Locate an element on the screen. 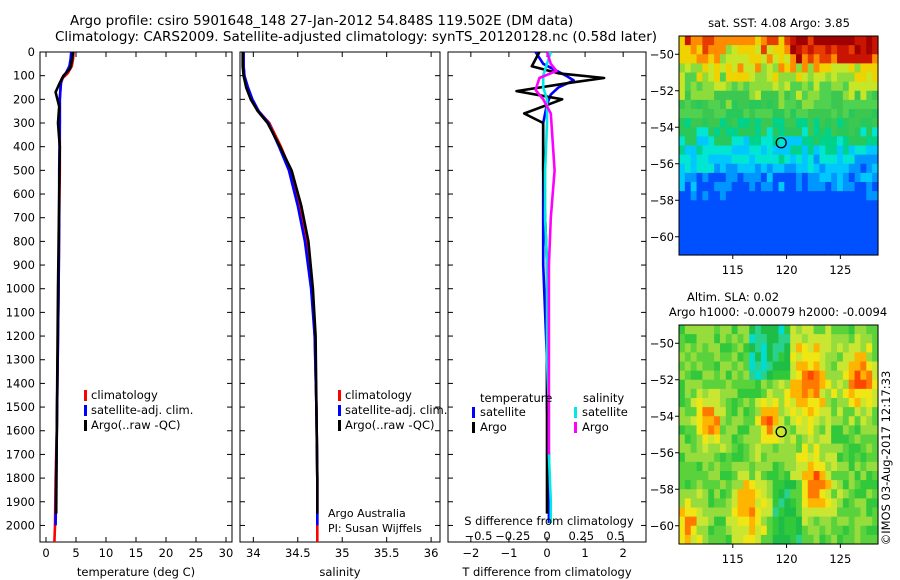  xtick-label: 35 is located at coordinates (342, 553).